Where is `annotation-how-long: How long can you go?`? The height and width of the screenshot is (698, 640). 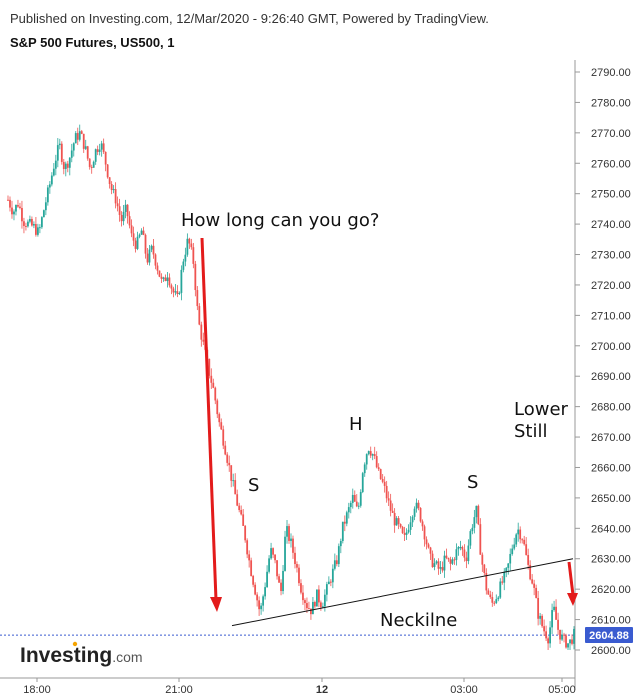 annotation-how-long: How long can you go? is located at coordinates (280, 220).